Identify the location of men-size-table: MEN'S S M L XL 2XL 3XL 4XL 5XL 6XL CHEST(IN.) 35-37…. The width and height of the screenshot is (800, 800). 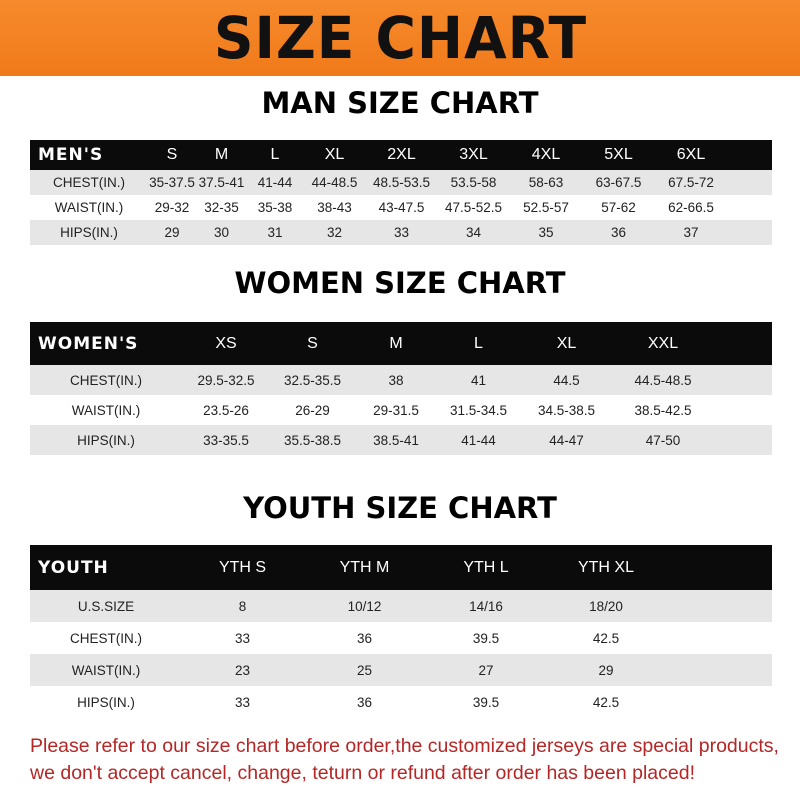
(401, 192).